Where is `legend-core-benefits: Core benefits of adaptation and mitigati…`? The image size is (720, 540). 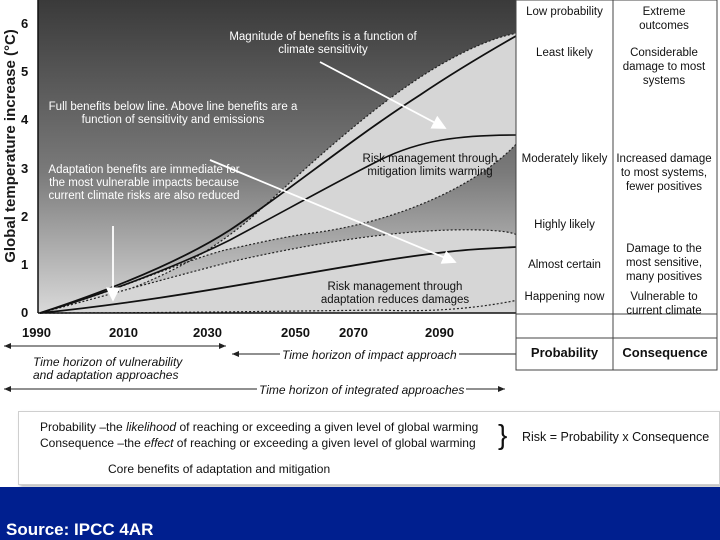 legend-core-benefits: Core benefits of adaptation and mitigati… is located at coordinates (219, 469).